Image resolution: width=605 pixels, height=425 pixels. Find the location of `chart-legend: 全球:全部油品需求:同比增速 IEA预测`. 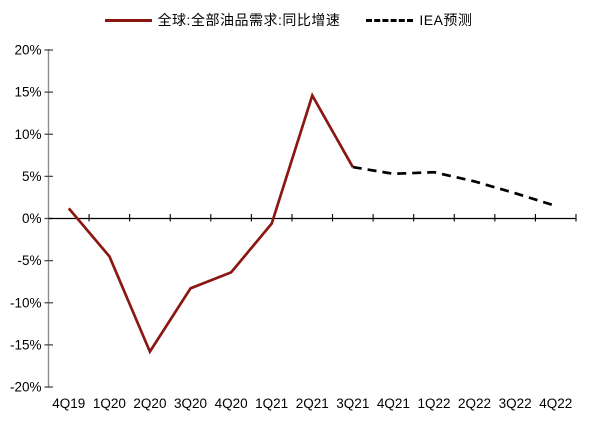

chart-legend: 全球:全部油品需求:同比增速 IEA预测 is located at coordinates (295, 20).